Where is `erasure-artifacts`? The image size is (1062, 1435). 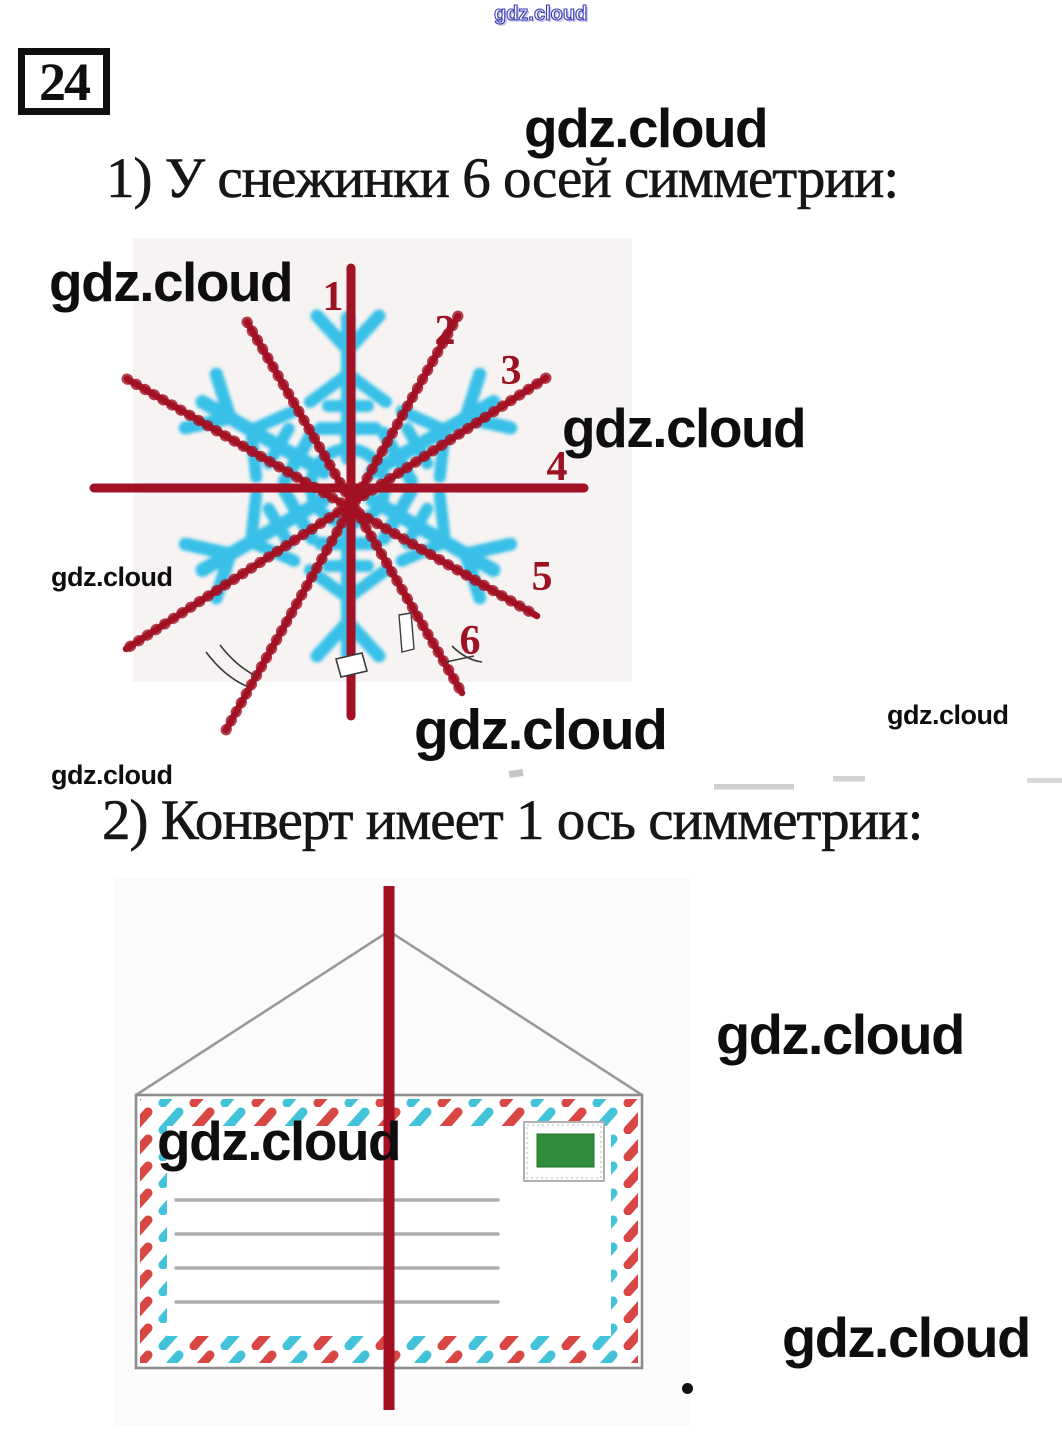
erasure-artifacts is located at coordinates (344, 649).